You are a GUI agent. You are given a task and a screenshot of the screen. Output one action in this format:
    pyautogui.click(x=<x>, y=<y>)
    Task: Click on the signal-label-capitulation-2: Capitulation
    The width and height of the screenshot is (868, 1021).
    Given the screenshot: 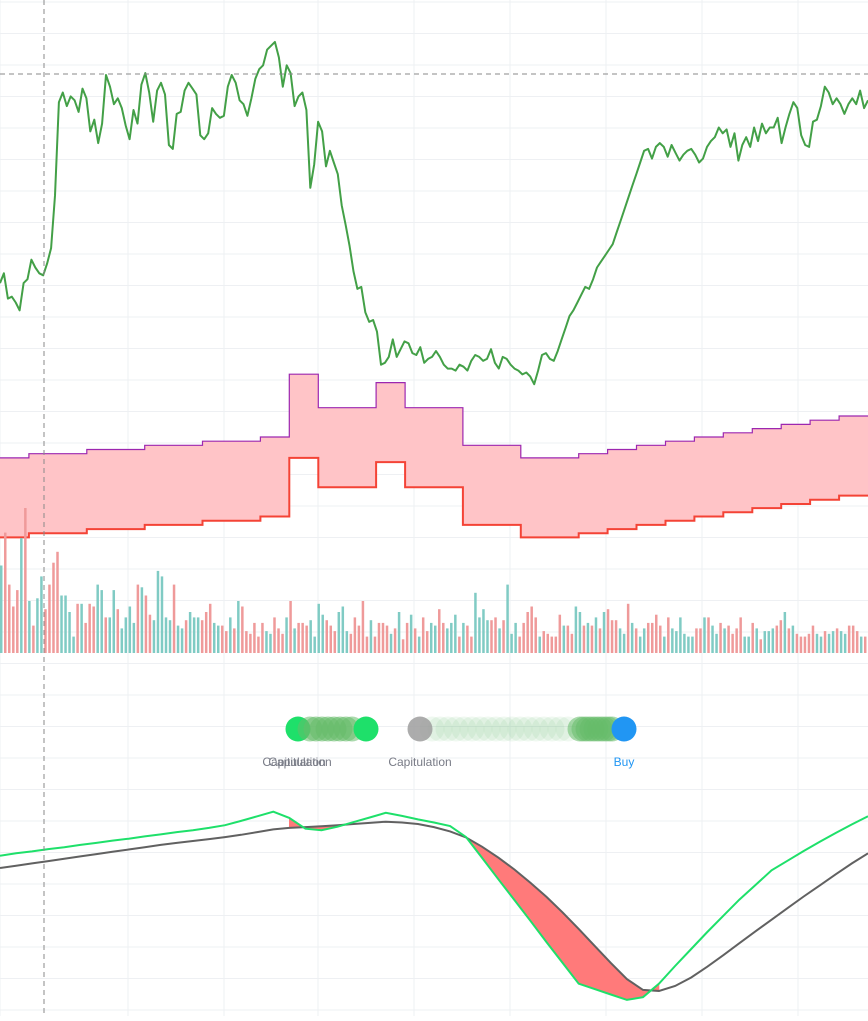 What is the action you would take?
    pyautogui.click(x=299, y=762)
    